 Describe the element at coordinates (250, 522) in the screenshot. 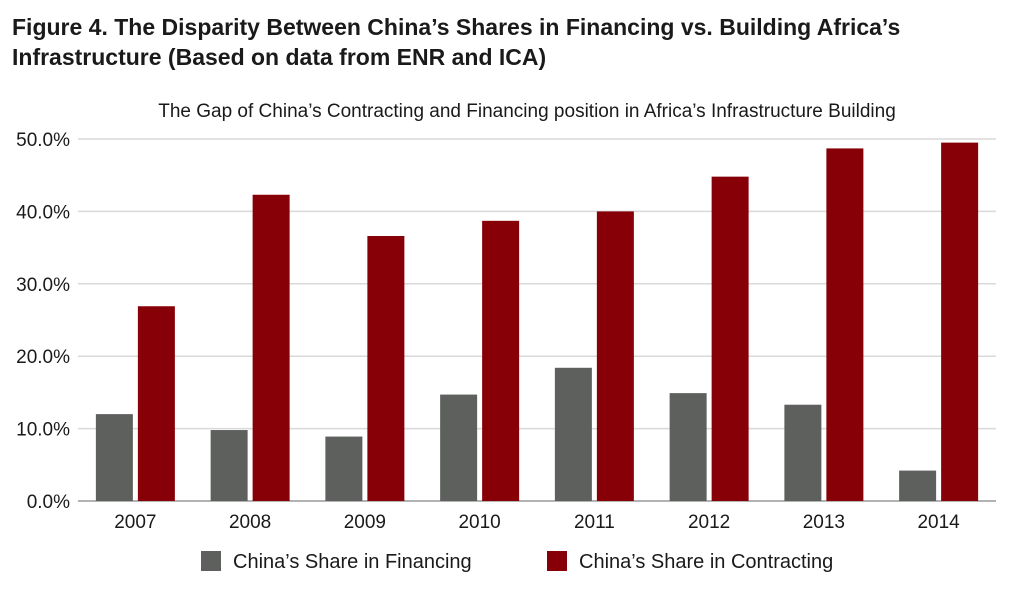

I see `x-tick-label: 2008` at that location.